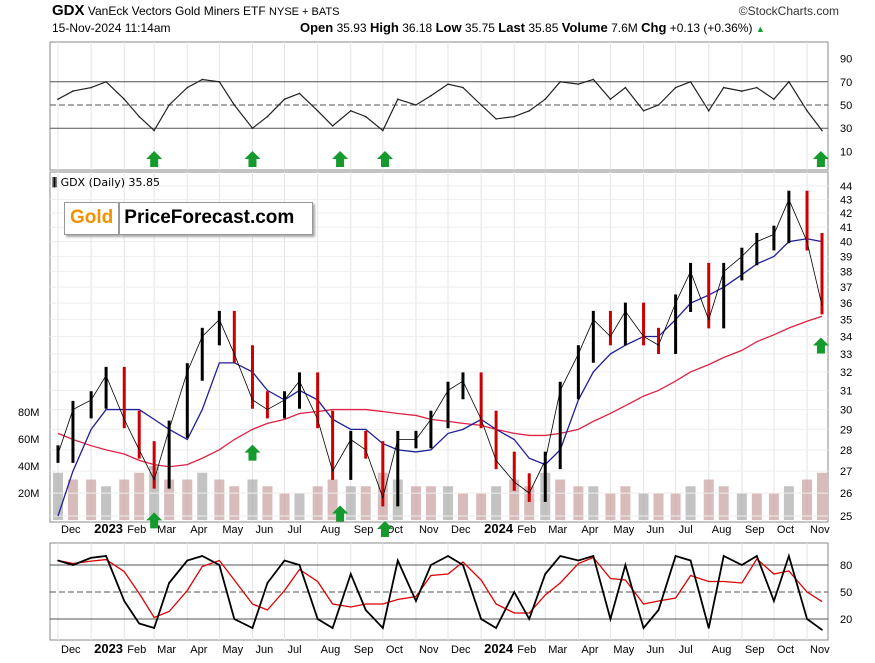 This screenshot has width=875, height=663. I want to click on price-tick-label: 43, so click(846, 200).